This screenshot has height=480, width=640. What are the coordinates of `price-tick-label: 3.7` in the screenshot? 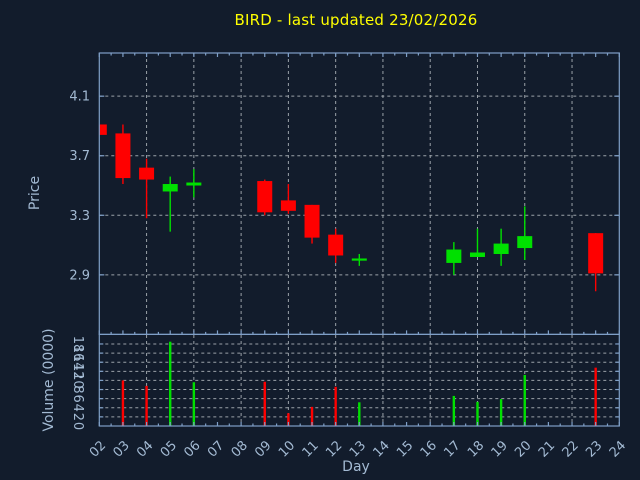 It's located at (79, 156).